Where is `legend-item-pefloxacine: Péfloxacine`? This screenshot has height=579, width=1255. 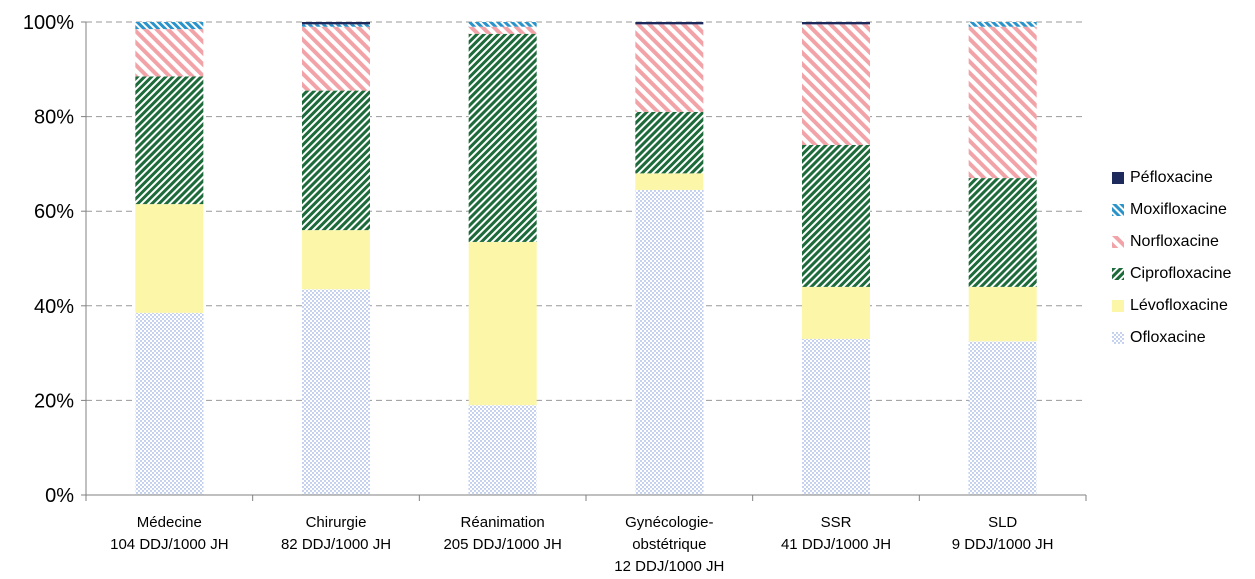
legend-item-pefloxacine: Péfloxacine is located at coordinates (1171, 178).